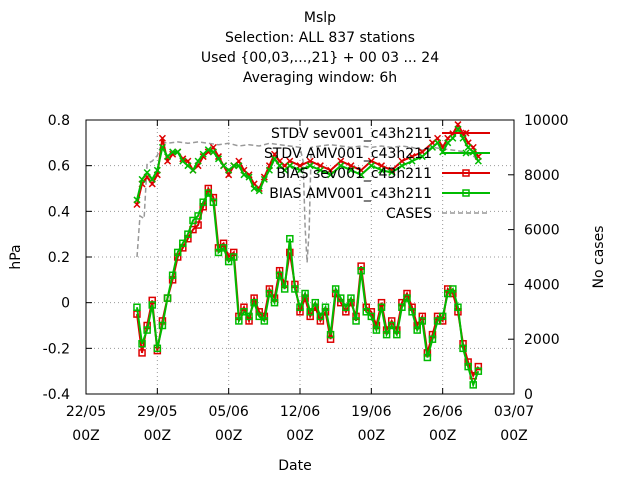 This screenshot has height=480, width=640. Describe the element at coordinates (300, 412) in the screenshot. I see `x-tick-label-date: 12/06` at that location.